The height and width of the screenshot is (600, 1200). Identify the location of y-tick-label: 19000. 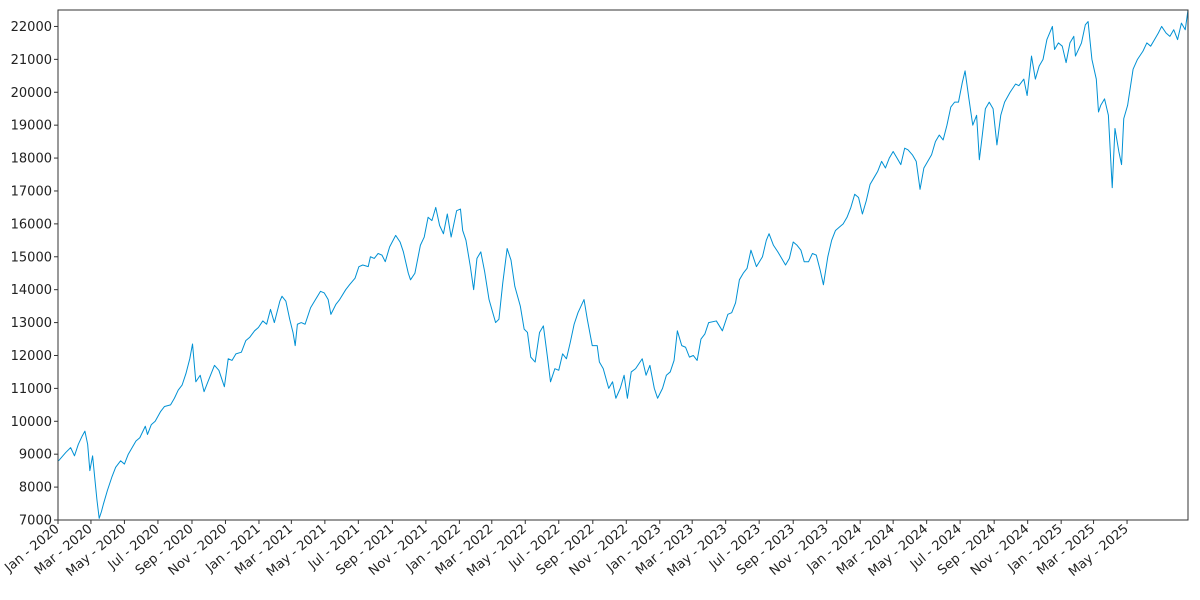
(31, 126).